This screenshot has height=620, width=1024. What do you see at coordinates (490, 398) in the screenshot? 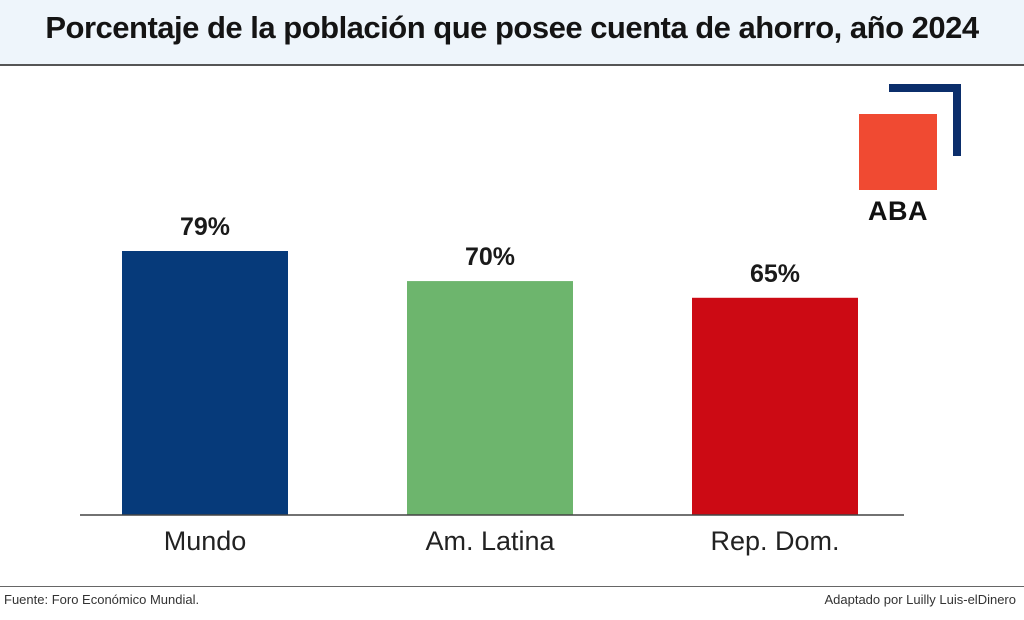
I see `bar-am-latina` at bounding box center [490, 398].